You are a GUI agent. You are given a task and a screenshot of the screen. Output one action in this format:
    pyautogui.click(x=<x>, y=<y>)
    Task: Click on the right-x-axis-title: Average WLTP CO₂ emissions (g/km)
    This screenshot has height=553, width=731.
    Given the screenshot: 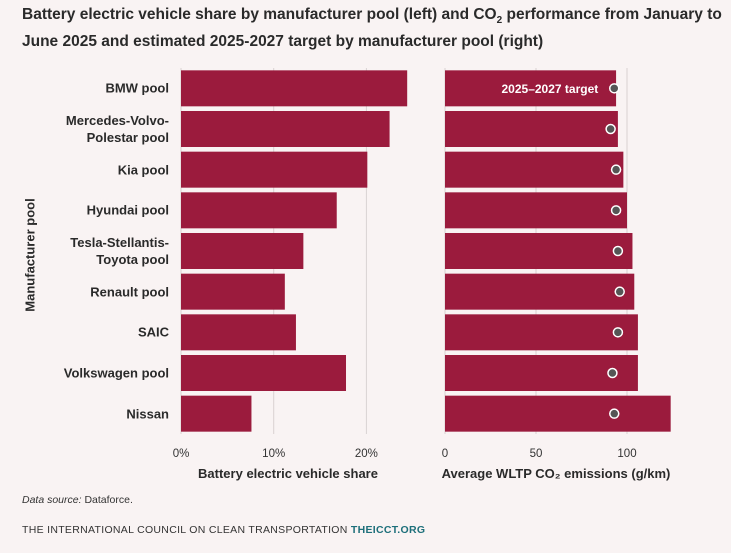 What is the action you would take?
    pyautogui.click(x=556, y=473)
    